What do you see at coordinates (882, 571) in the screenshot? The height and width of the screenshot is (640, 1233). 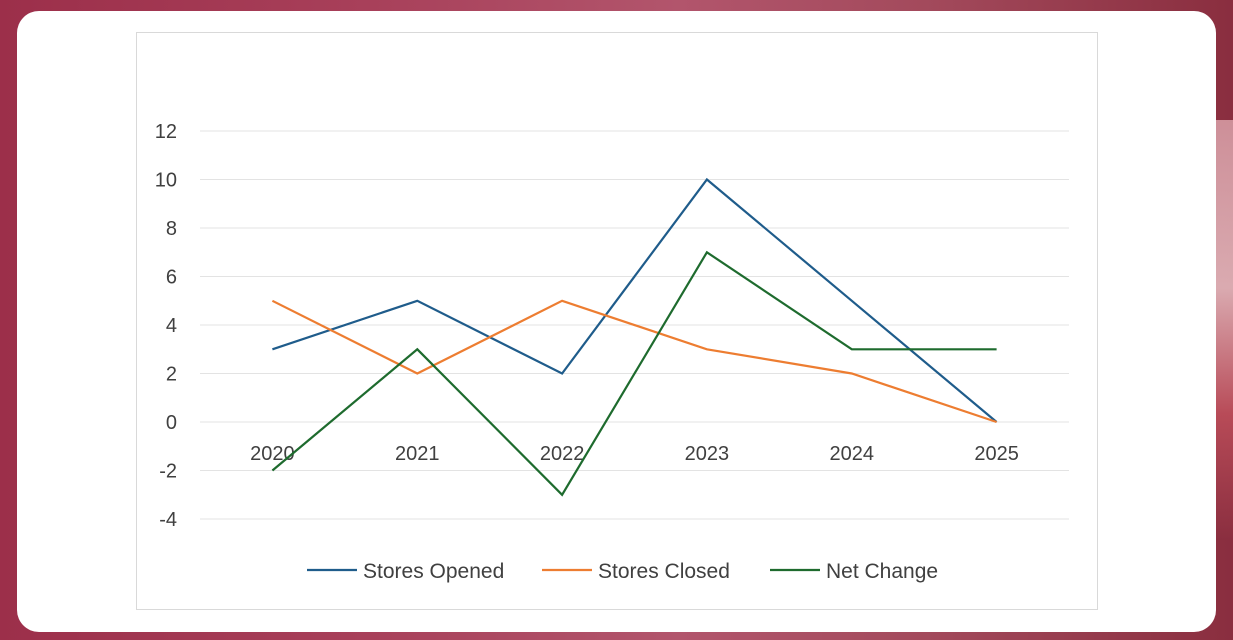 I see `legend-label-net-change: Net Change` at bounding box center [882, 571].